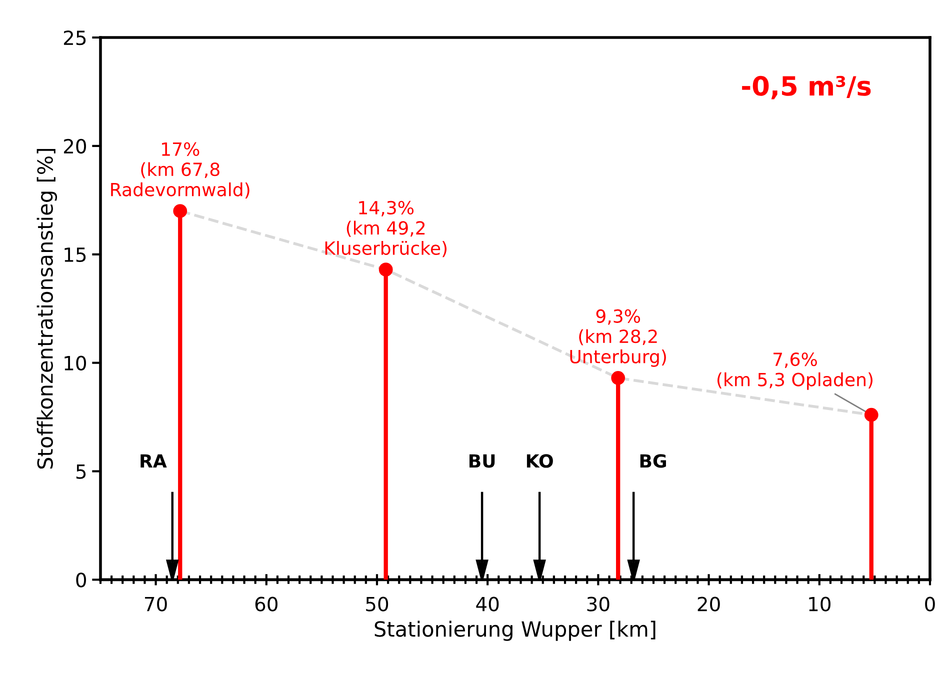  What do you see at coordinates (46, 309) in the screenshot?
I see `y-axis-title: Stoffkonzentrationsanstieg [%]` at bounding box center [46, 309].